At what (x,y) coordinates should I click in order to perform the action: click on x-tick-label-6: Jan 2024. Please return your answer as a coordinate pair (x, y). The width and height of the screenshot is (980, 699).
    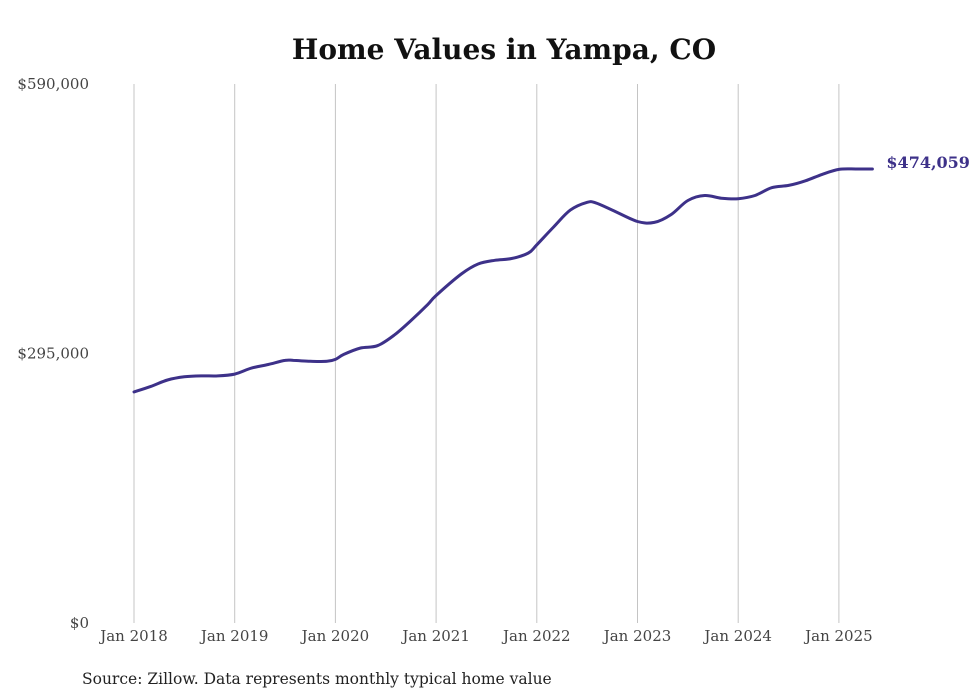
    Looking at the image, I should click on (737, 636).